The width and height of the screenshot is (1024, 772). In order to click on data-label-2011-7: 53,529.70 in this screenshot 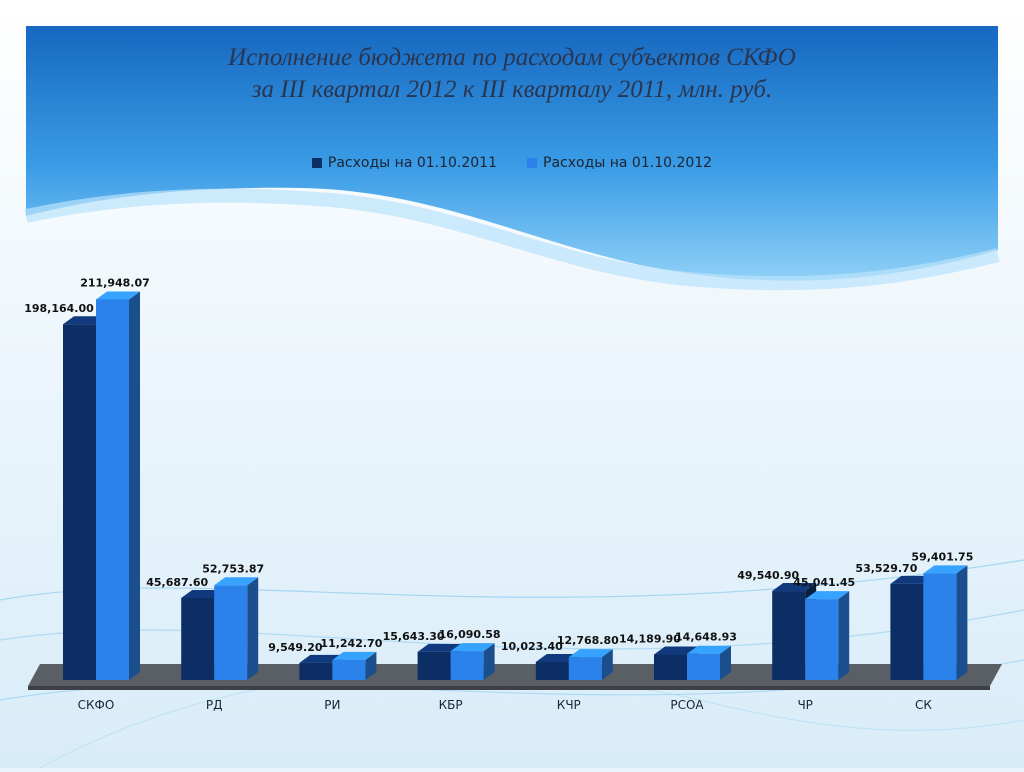, I will do `click(886, 568)`.